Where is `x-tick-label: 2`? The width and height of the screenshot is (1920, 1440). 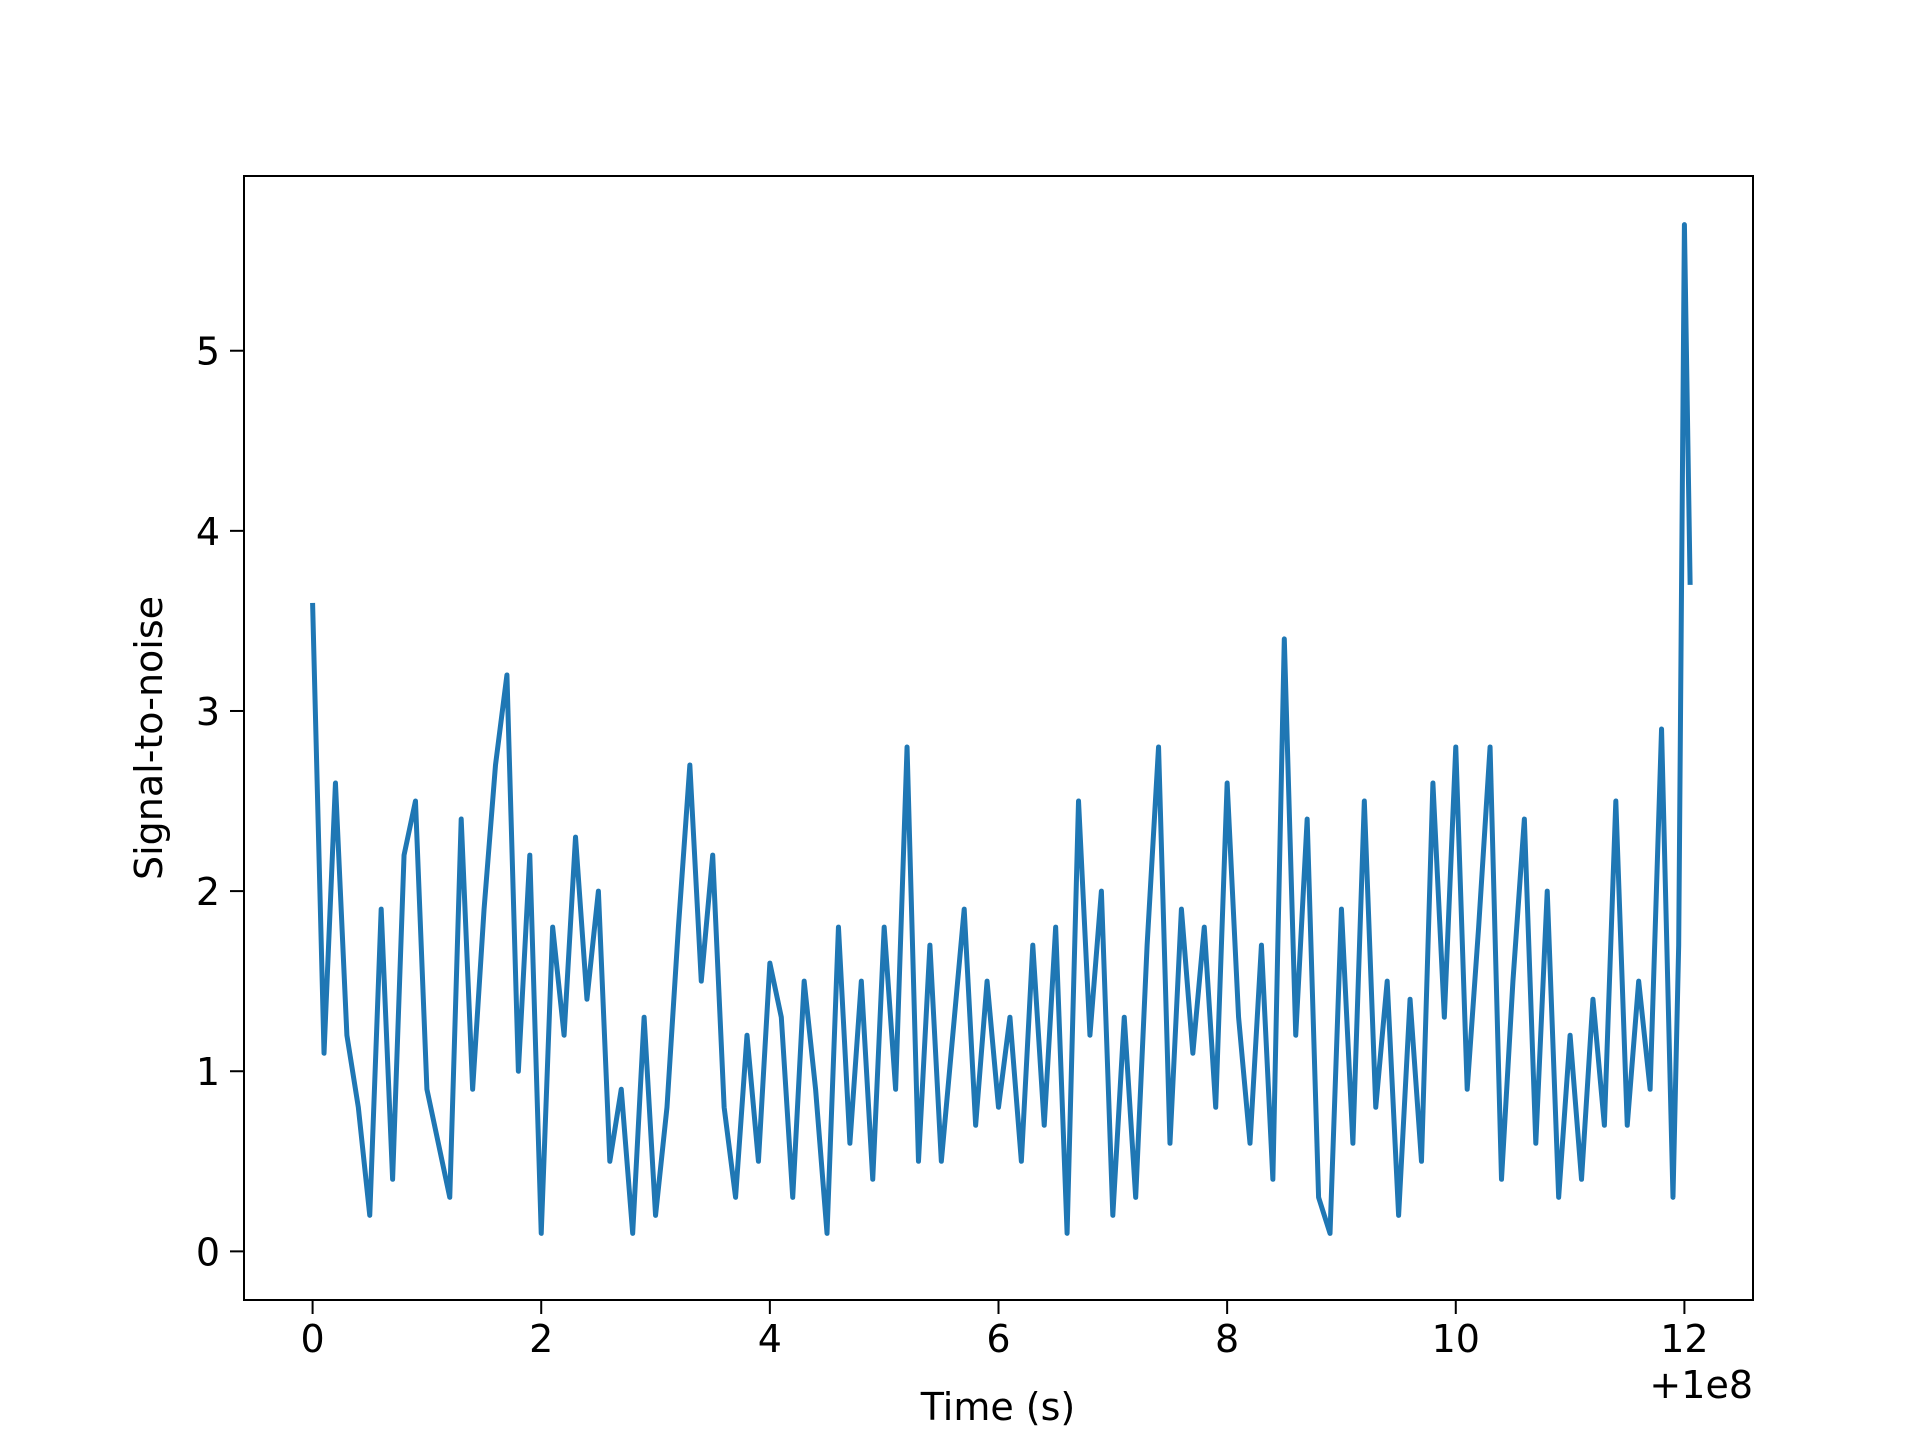 x-tick-label: 2 is located at coordinates (541, 1339).